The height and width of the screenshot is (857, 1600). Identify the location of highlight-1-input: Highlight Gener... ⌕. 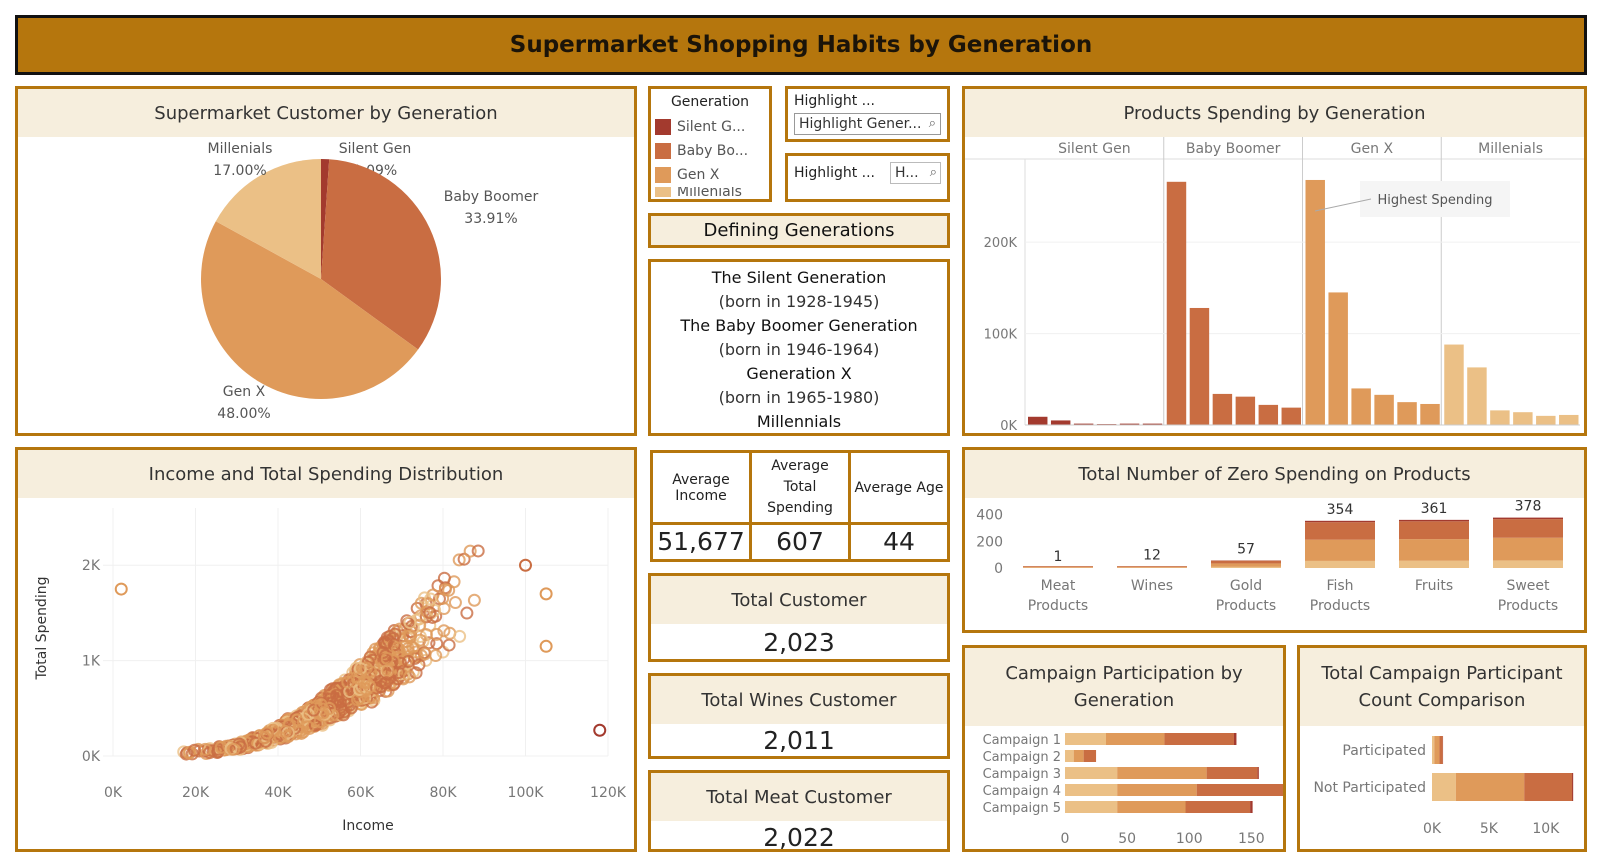
(867, 124).